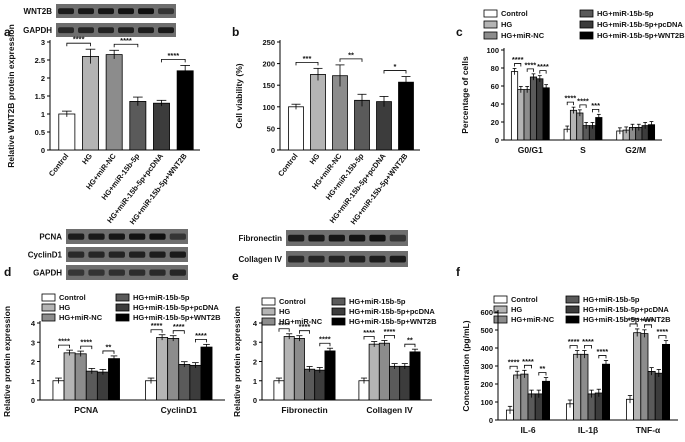 This screenshot has width=685, height=442. I want to click on x-tick-label: Control, so click(59, 165).